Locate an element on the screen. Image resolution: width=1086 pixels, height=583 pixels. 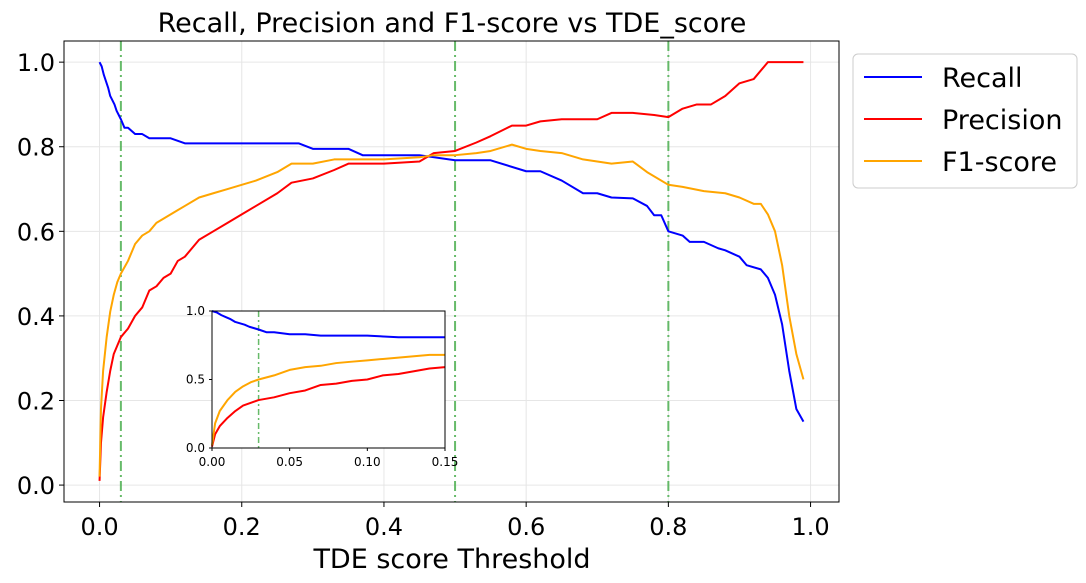
main-y-tick-label-4: 0.8 is located at coordinates (36, 148).